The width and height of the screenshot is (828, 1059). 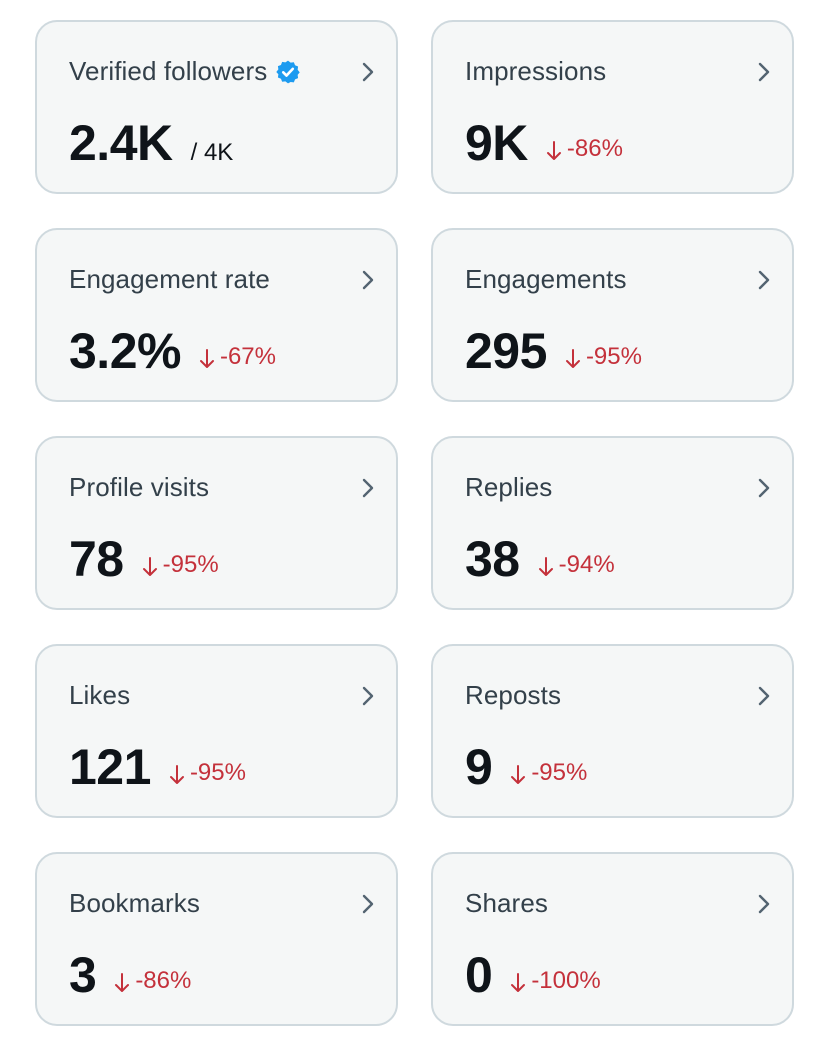 I want to click on metric-change: -67%, so click(x=237, y=357).